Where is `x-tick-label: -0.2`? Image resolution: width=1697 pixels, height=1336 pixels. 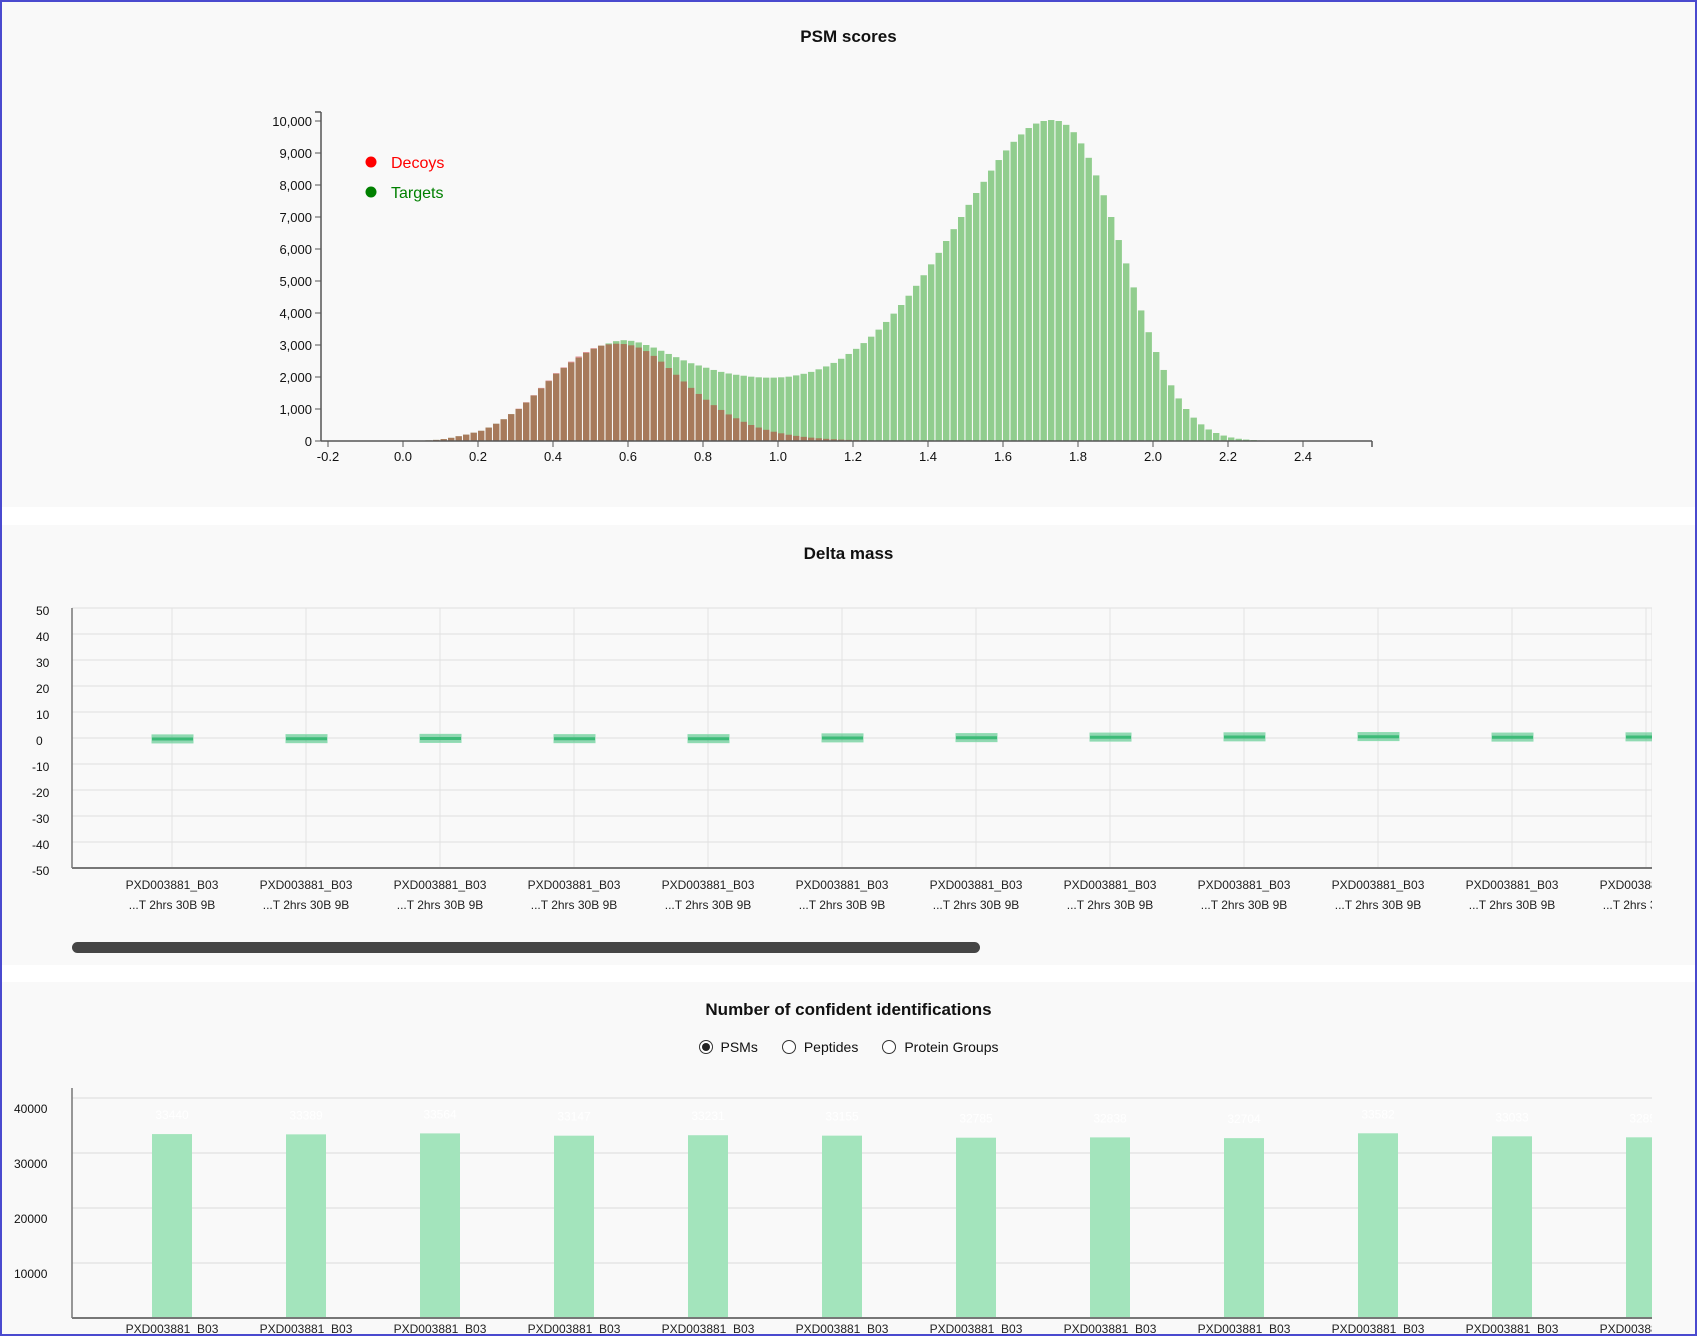 x-tick-label: -0.2 is located at coordinates (328, 456).